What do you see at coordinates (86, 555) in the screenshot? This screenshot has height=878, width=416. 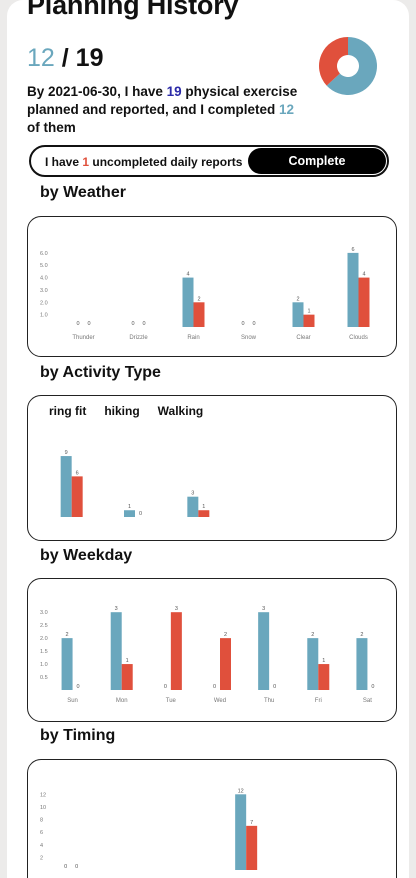 I see `section-title-weekday: by Weekday` at bounding box center [86, 555].